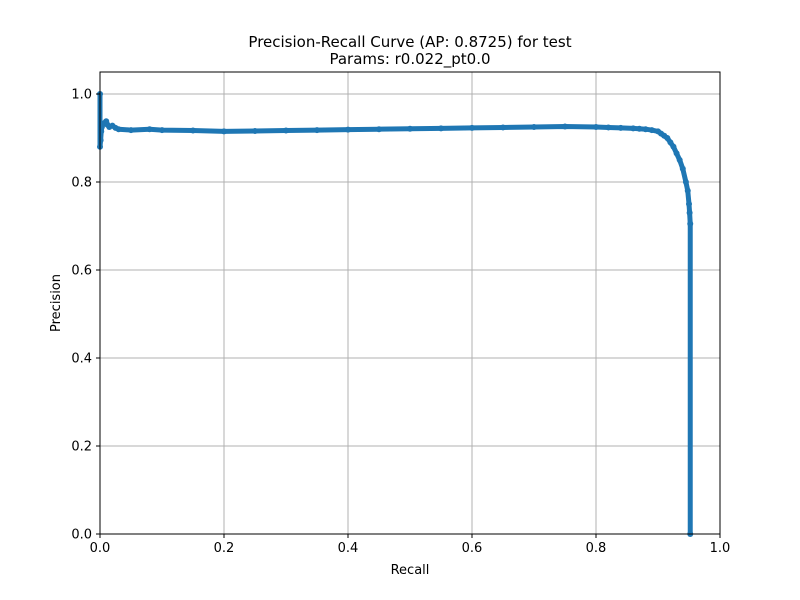  I want to click on y-tick-label: 0.2, so click(81, 447).